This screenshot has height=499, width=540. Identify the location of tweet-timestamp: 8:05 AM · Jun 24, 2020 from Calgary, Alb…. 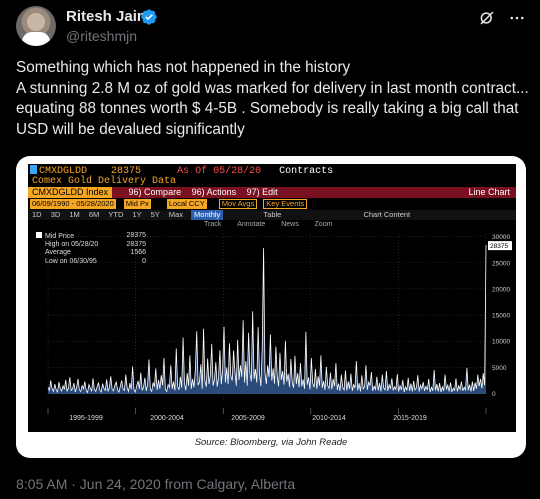
(156, 484).